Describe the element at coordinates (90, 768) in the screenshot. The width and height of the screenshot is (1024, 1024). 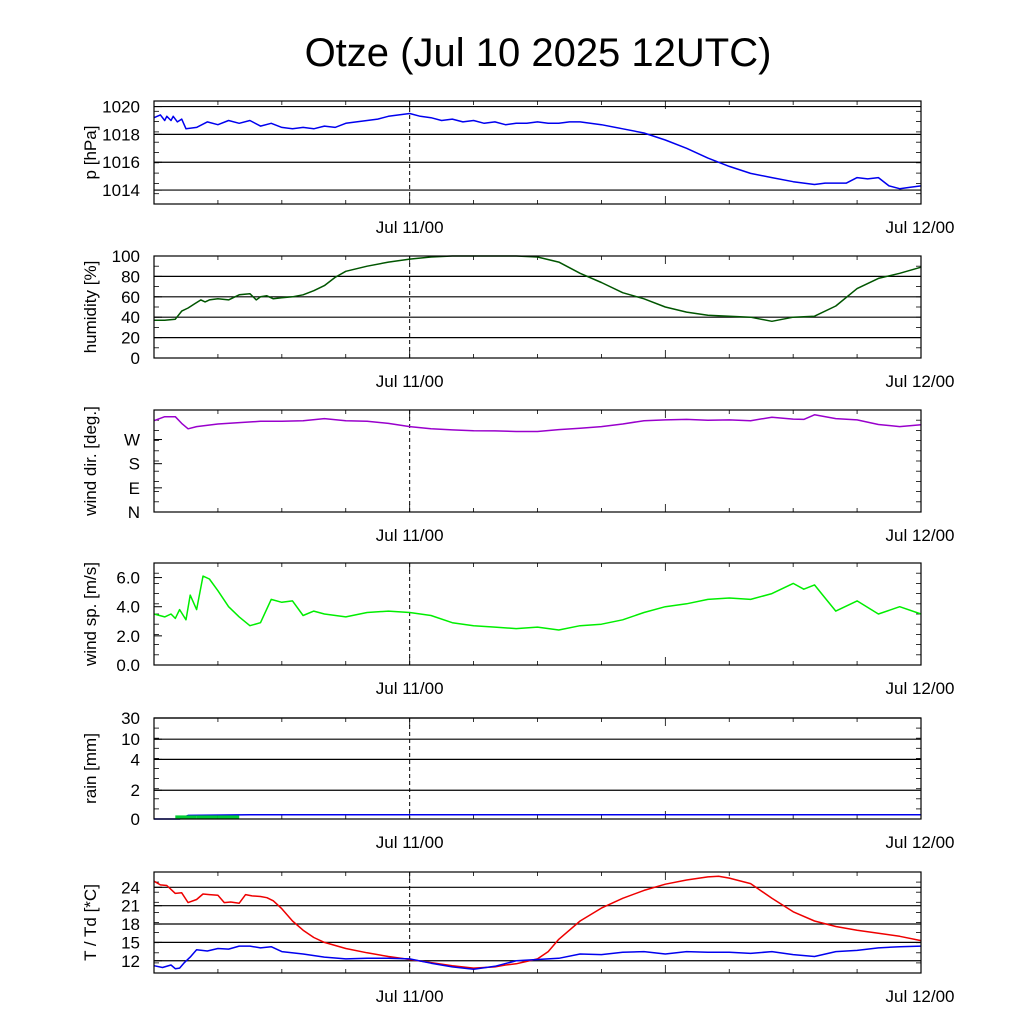
I see `y-axis-label: rain [mm]` at that location.